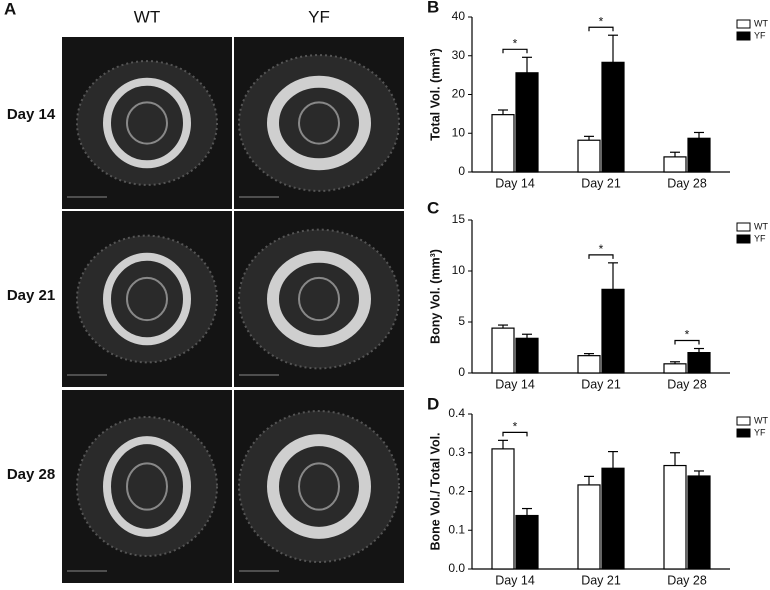  What do you see at coordinates (461, 321) in the screenshot?
I see `y-tick-label: 5` at bounding box center [461, 321].